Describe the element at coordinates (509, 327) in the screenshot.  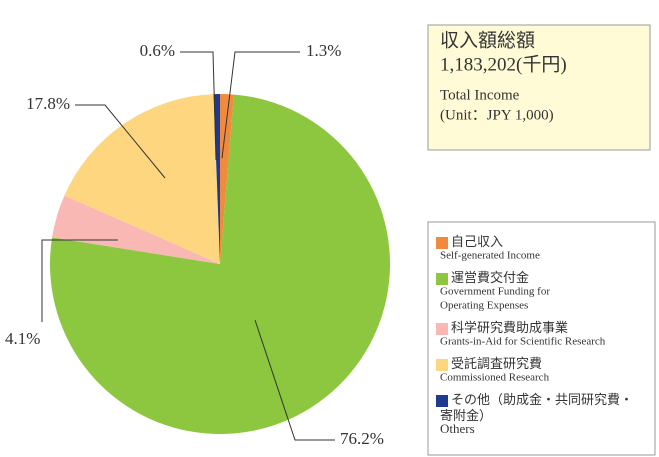
I see `legend-label: 科学研究費助成事業` at that location.